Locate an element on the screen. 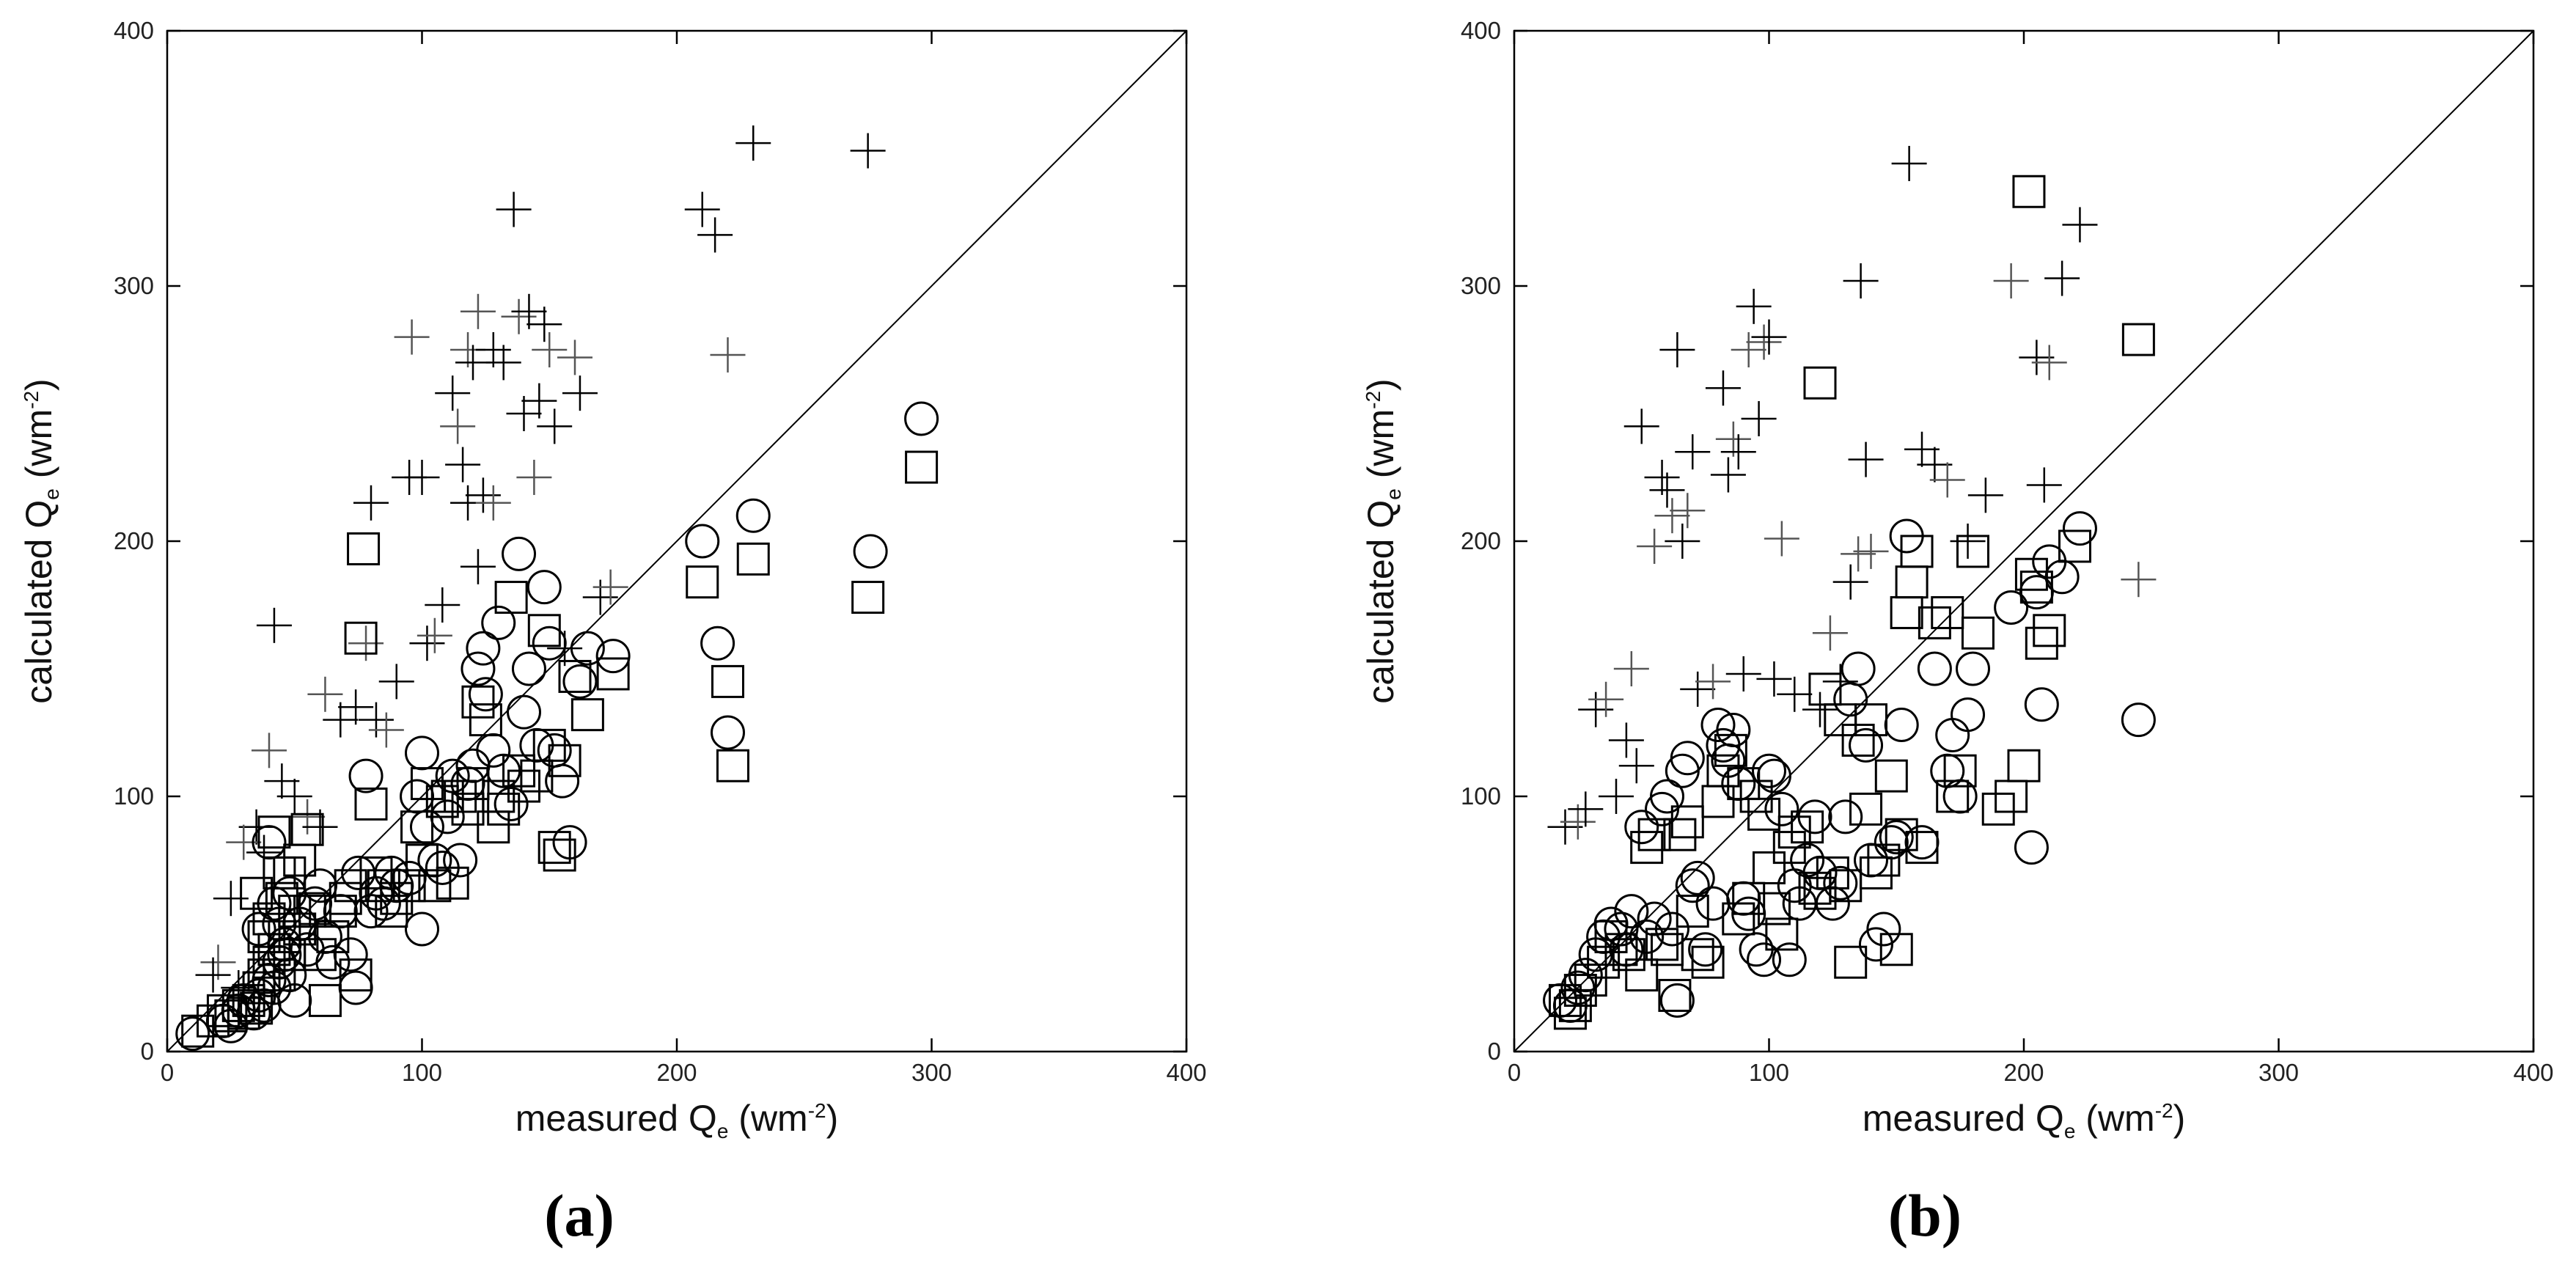  x-tick-label: 400 is located at coordinates (1186, 1072).